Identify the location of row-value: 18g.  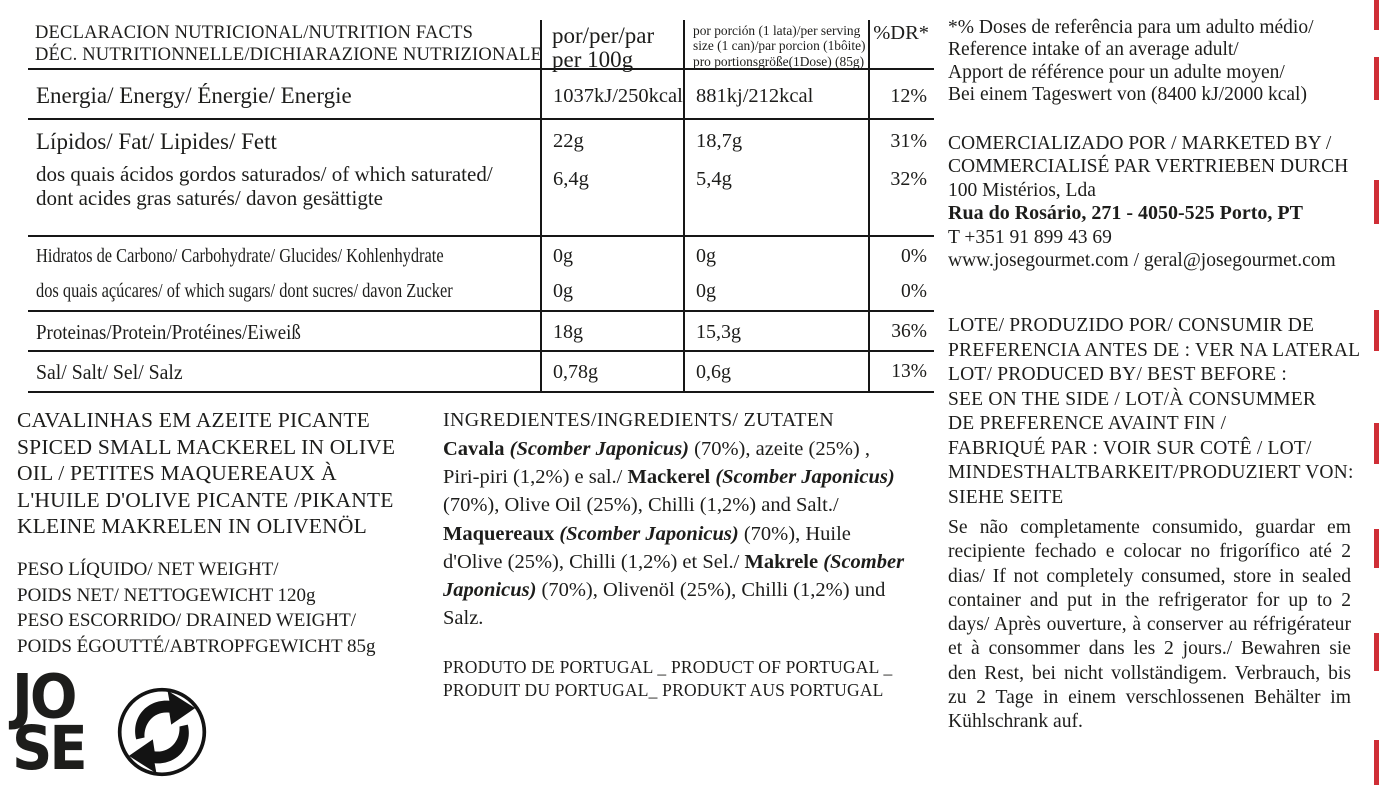
(568, 332).